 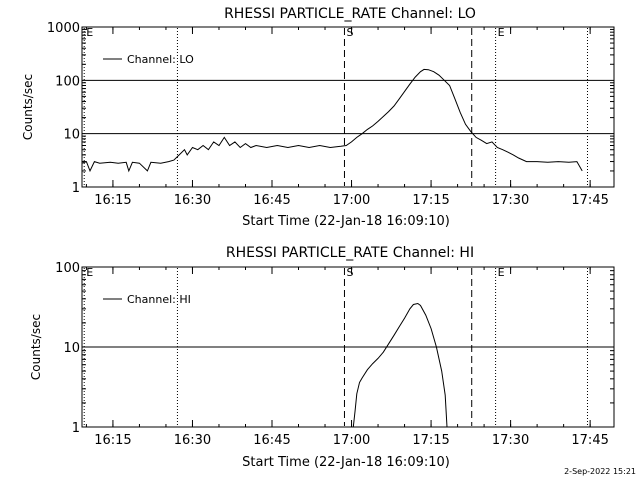 I want to click on chart-title: RHESSI PARTICLE_RATE Channel: LO, so click(x=350, y=14).